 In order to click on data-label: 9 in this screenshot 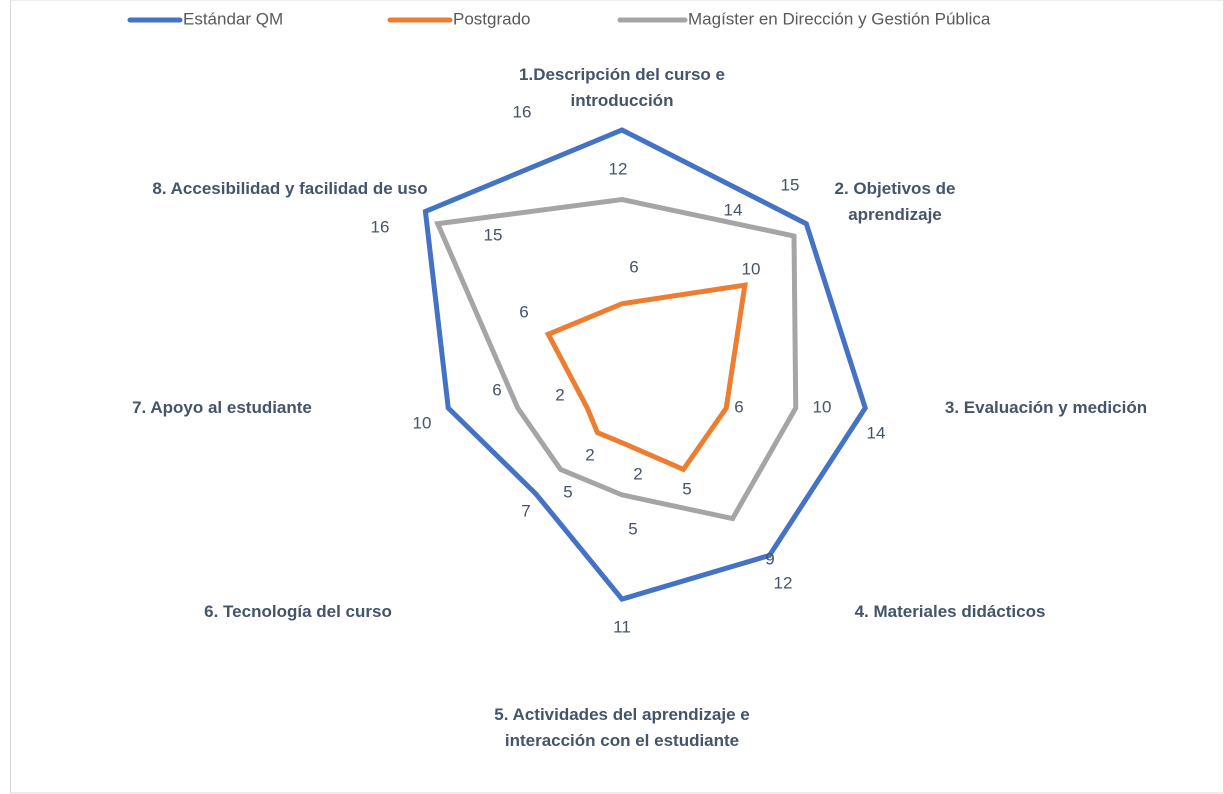, I will do `click(769, 558)`.